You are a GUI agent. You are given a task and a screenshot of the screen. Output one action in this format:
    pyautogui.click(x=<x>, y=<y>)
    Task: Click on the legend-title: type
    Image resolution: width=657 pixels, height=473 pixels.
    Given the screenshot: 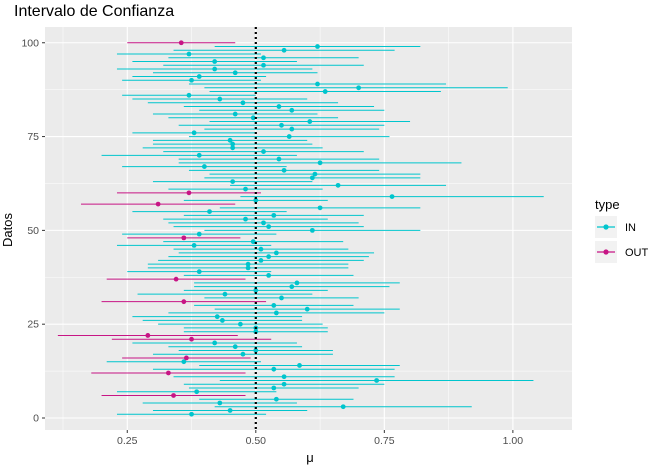 What is the action you would take?
    pyautogui.click(x=607, y=204)
    